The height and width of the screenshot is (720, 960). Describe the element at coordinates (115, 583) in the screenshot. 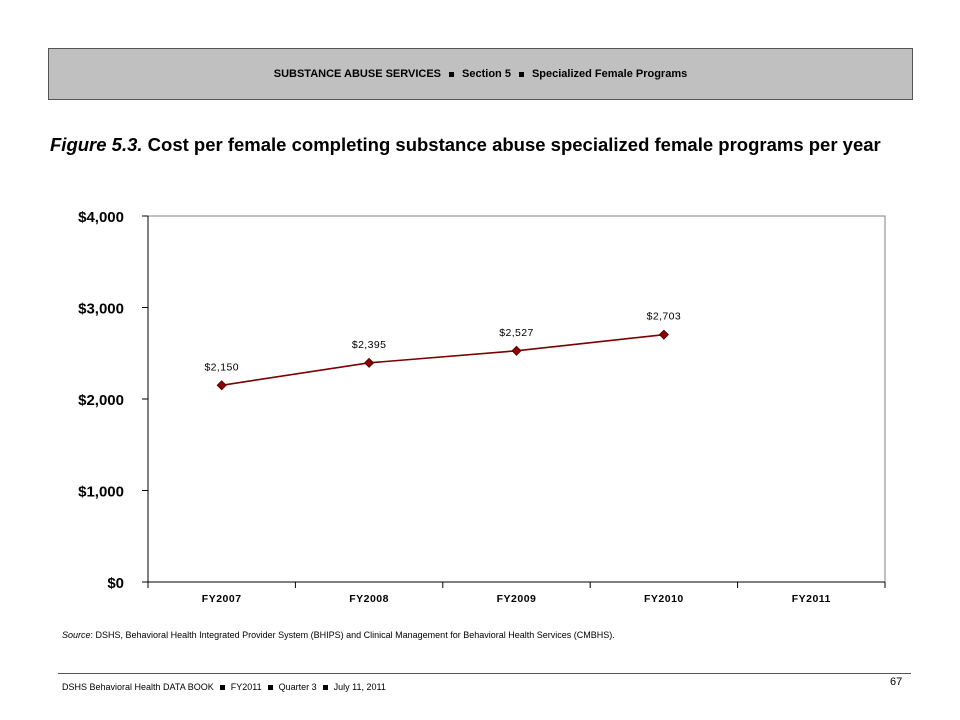

I see `y-tick-label: $0` at that location.